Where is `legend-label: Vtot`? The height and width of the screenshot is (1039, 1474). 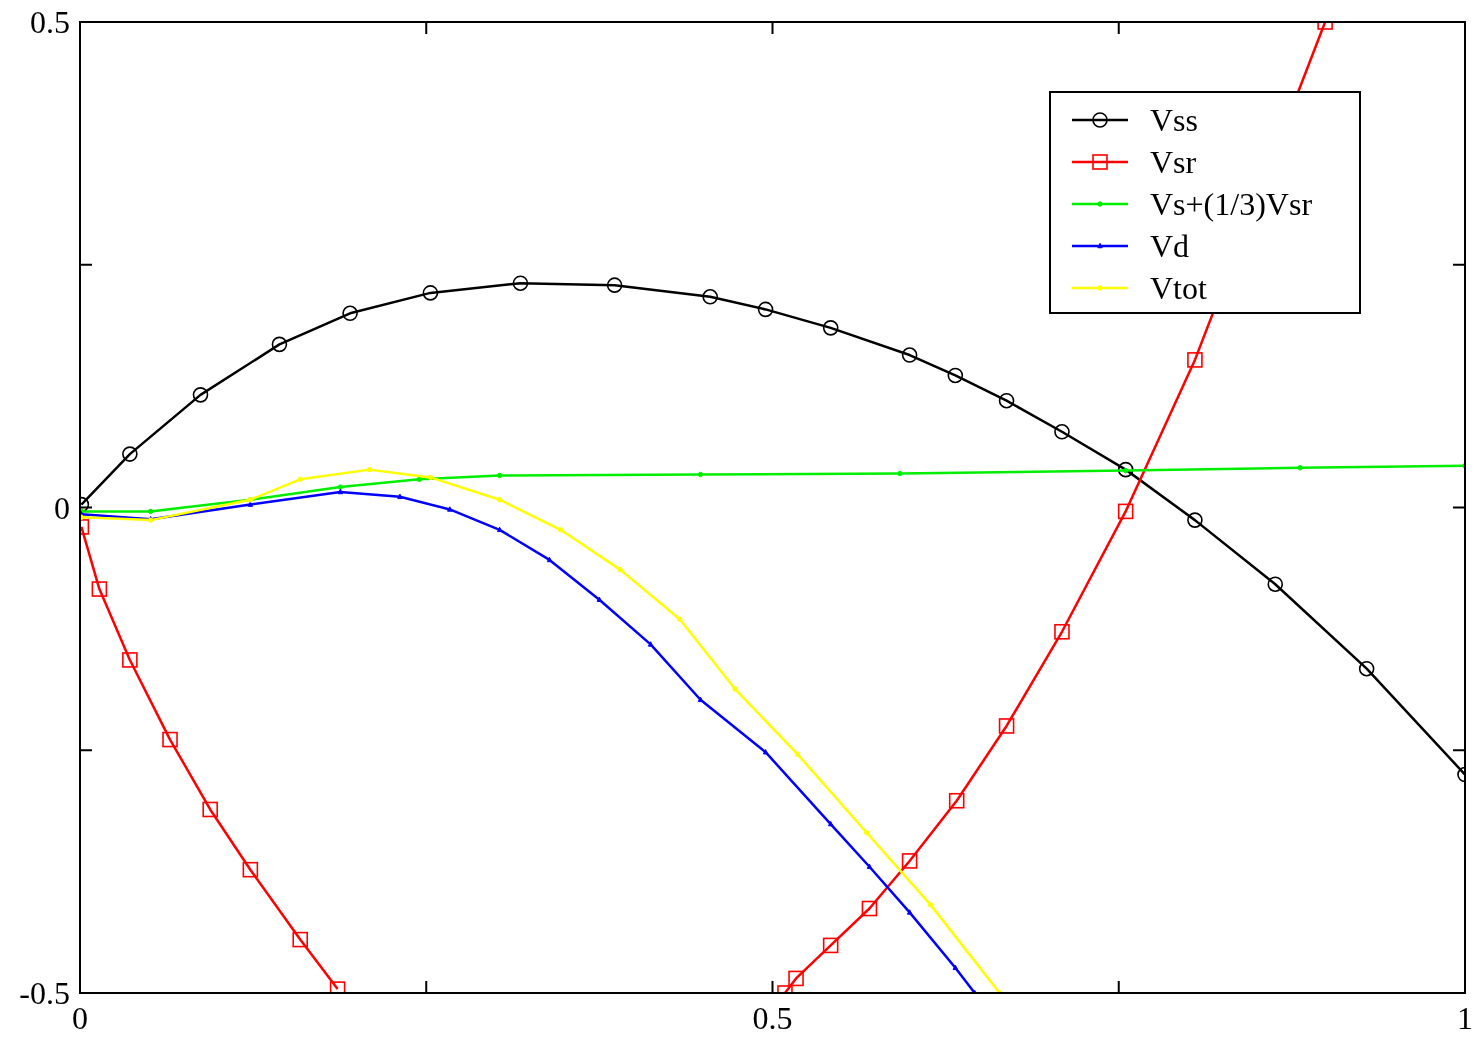
legend-label: Vtot is located at coordinates (1178, 288).